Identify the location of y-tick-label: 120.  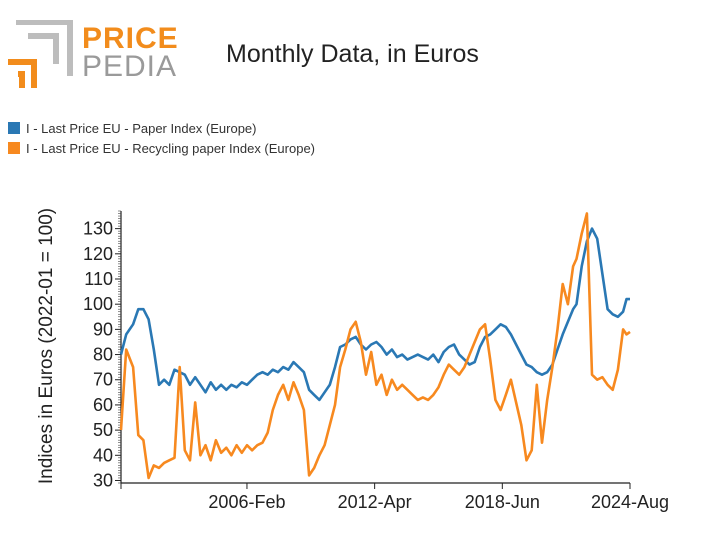
(98, 254).